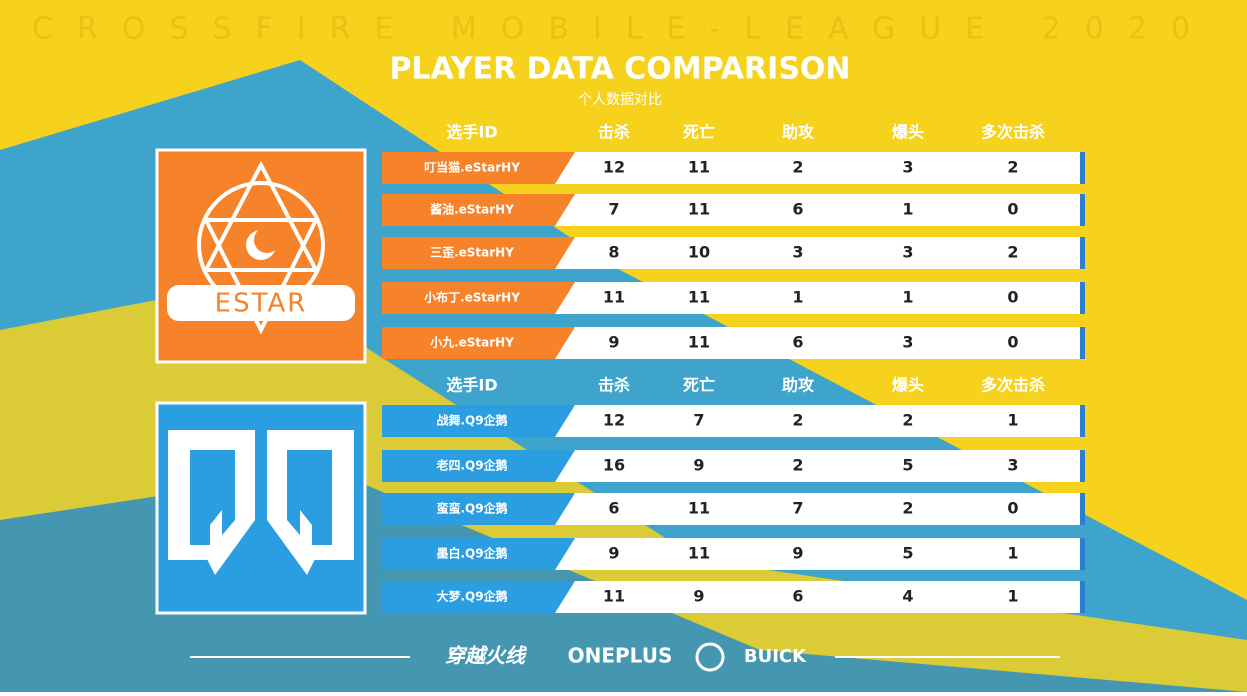  What do you see at coordinates (620, 656) in the screenshot?
I see `sponsor: ONEPLUS` at bounding box center [620, 656].